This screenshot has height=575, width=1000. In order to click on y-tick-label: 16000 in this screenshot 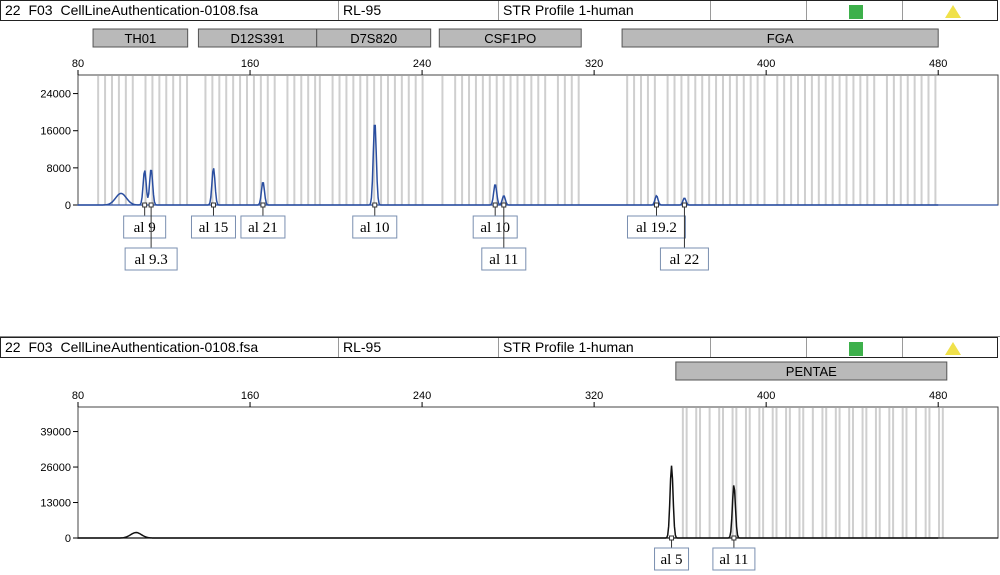, I will do `click(55, 132)`.